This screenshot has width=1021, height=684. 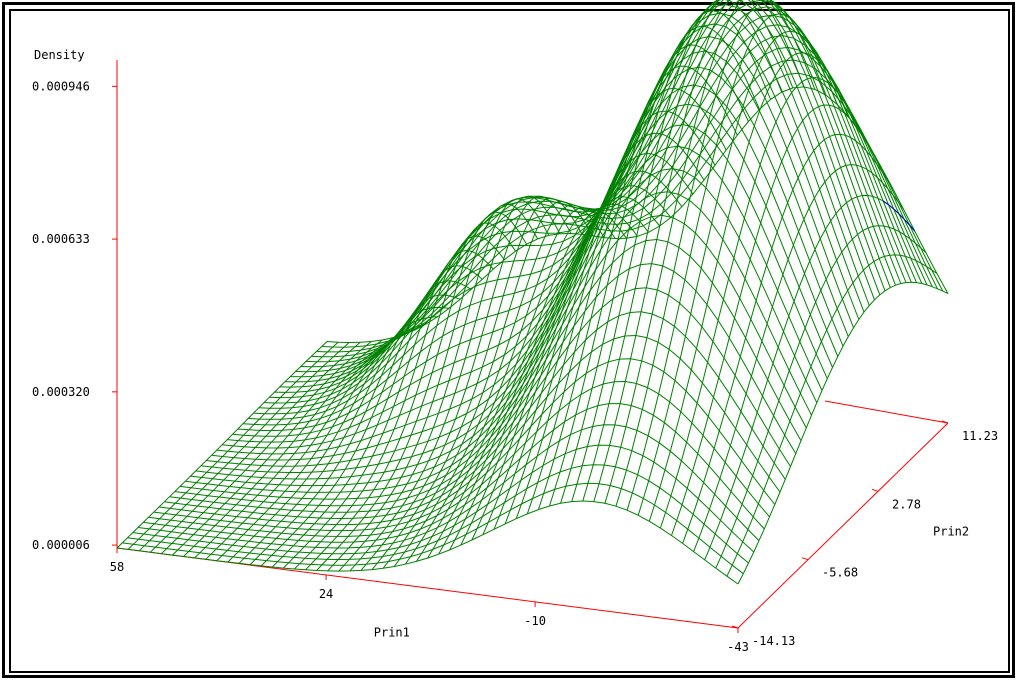 I want to click on mesh-underside, so click(x=899, y=216).